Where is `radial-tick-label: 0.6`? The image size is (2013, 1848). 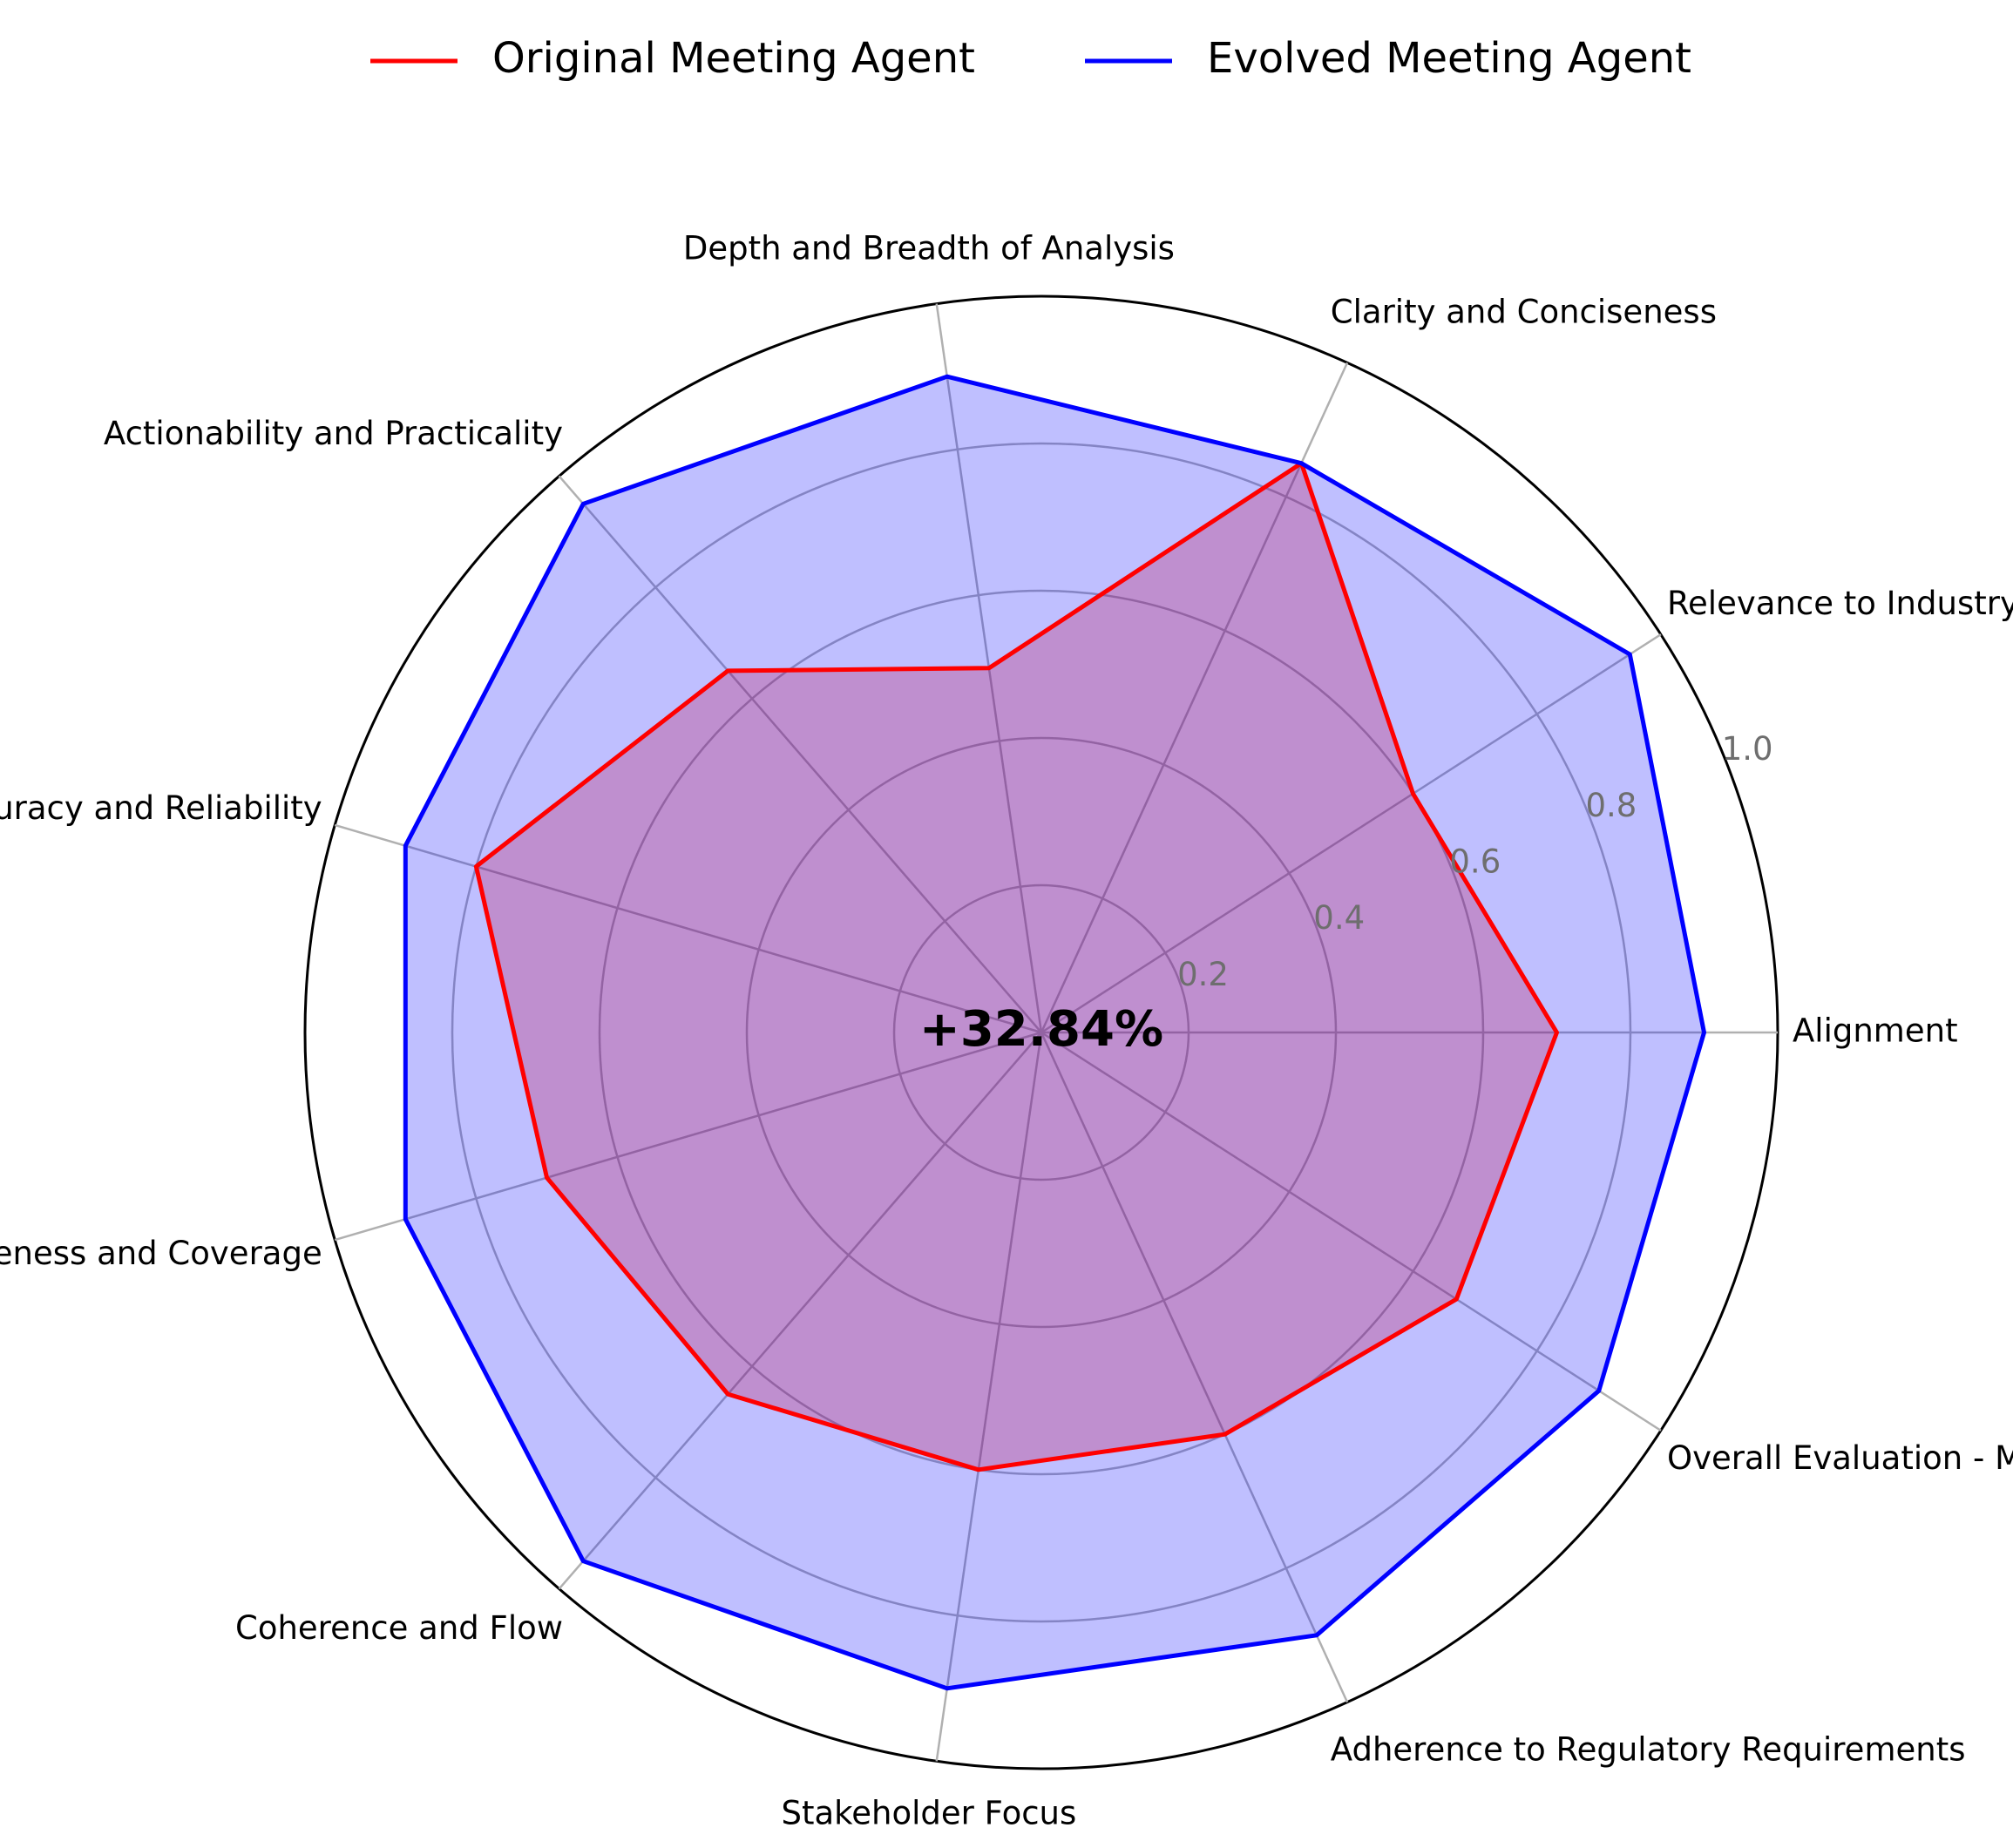 radial-tick-label: 0.6 is located at coordinates (1475, 862).